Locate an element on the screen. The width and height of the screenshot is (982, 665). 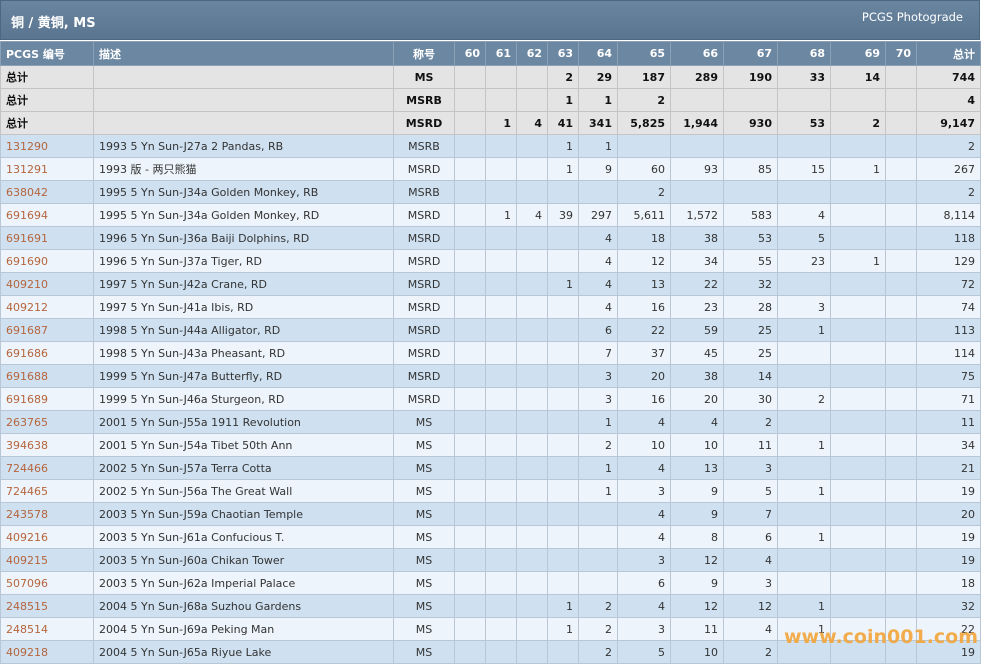
pcgs-number-link: 507096 is located at coordinates (27, 583).